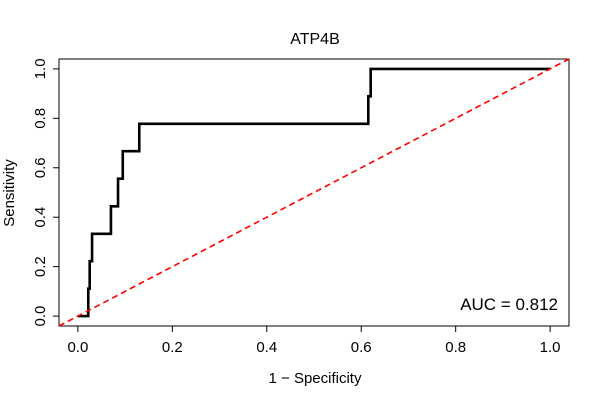 The height and width of the screenshot is (400, 600). I want to click on y-tick-label: 0.6, so click(40, 167).